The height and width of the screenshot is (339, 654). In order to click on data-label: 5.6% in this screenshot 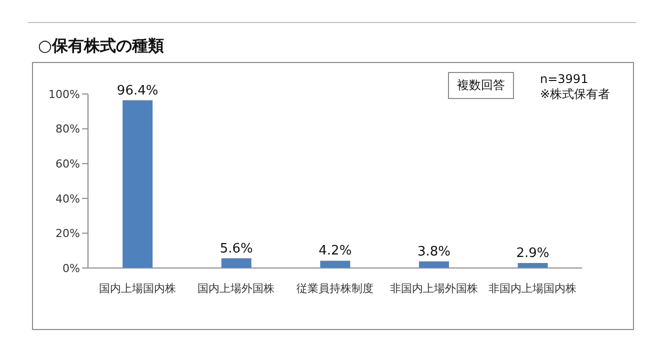, I will do `click(236, 248)`.